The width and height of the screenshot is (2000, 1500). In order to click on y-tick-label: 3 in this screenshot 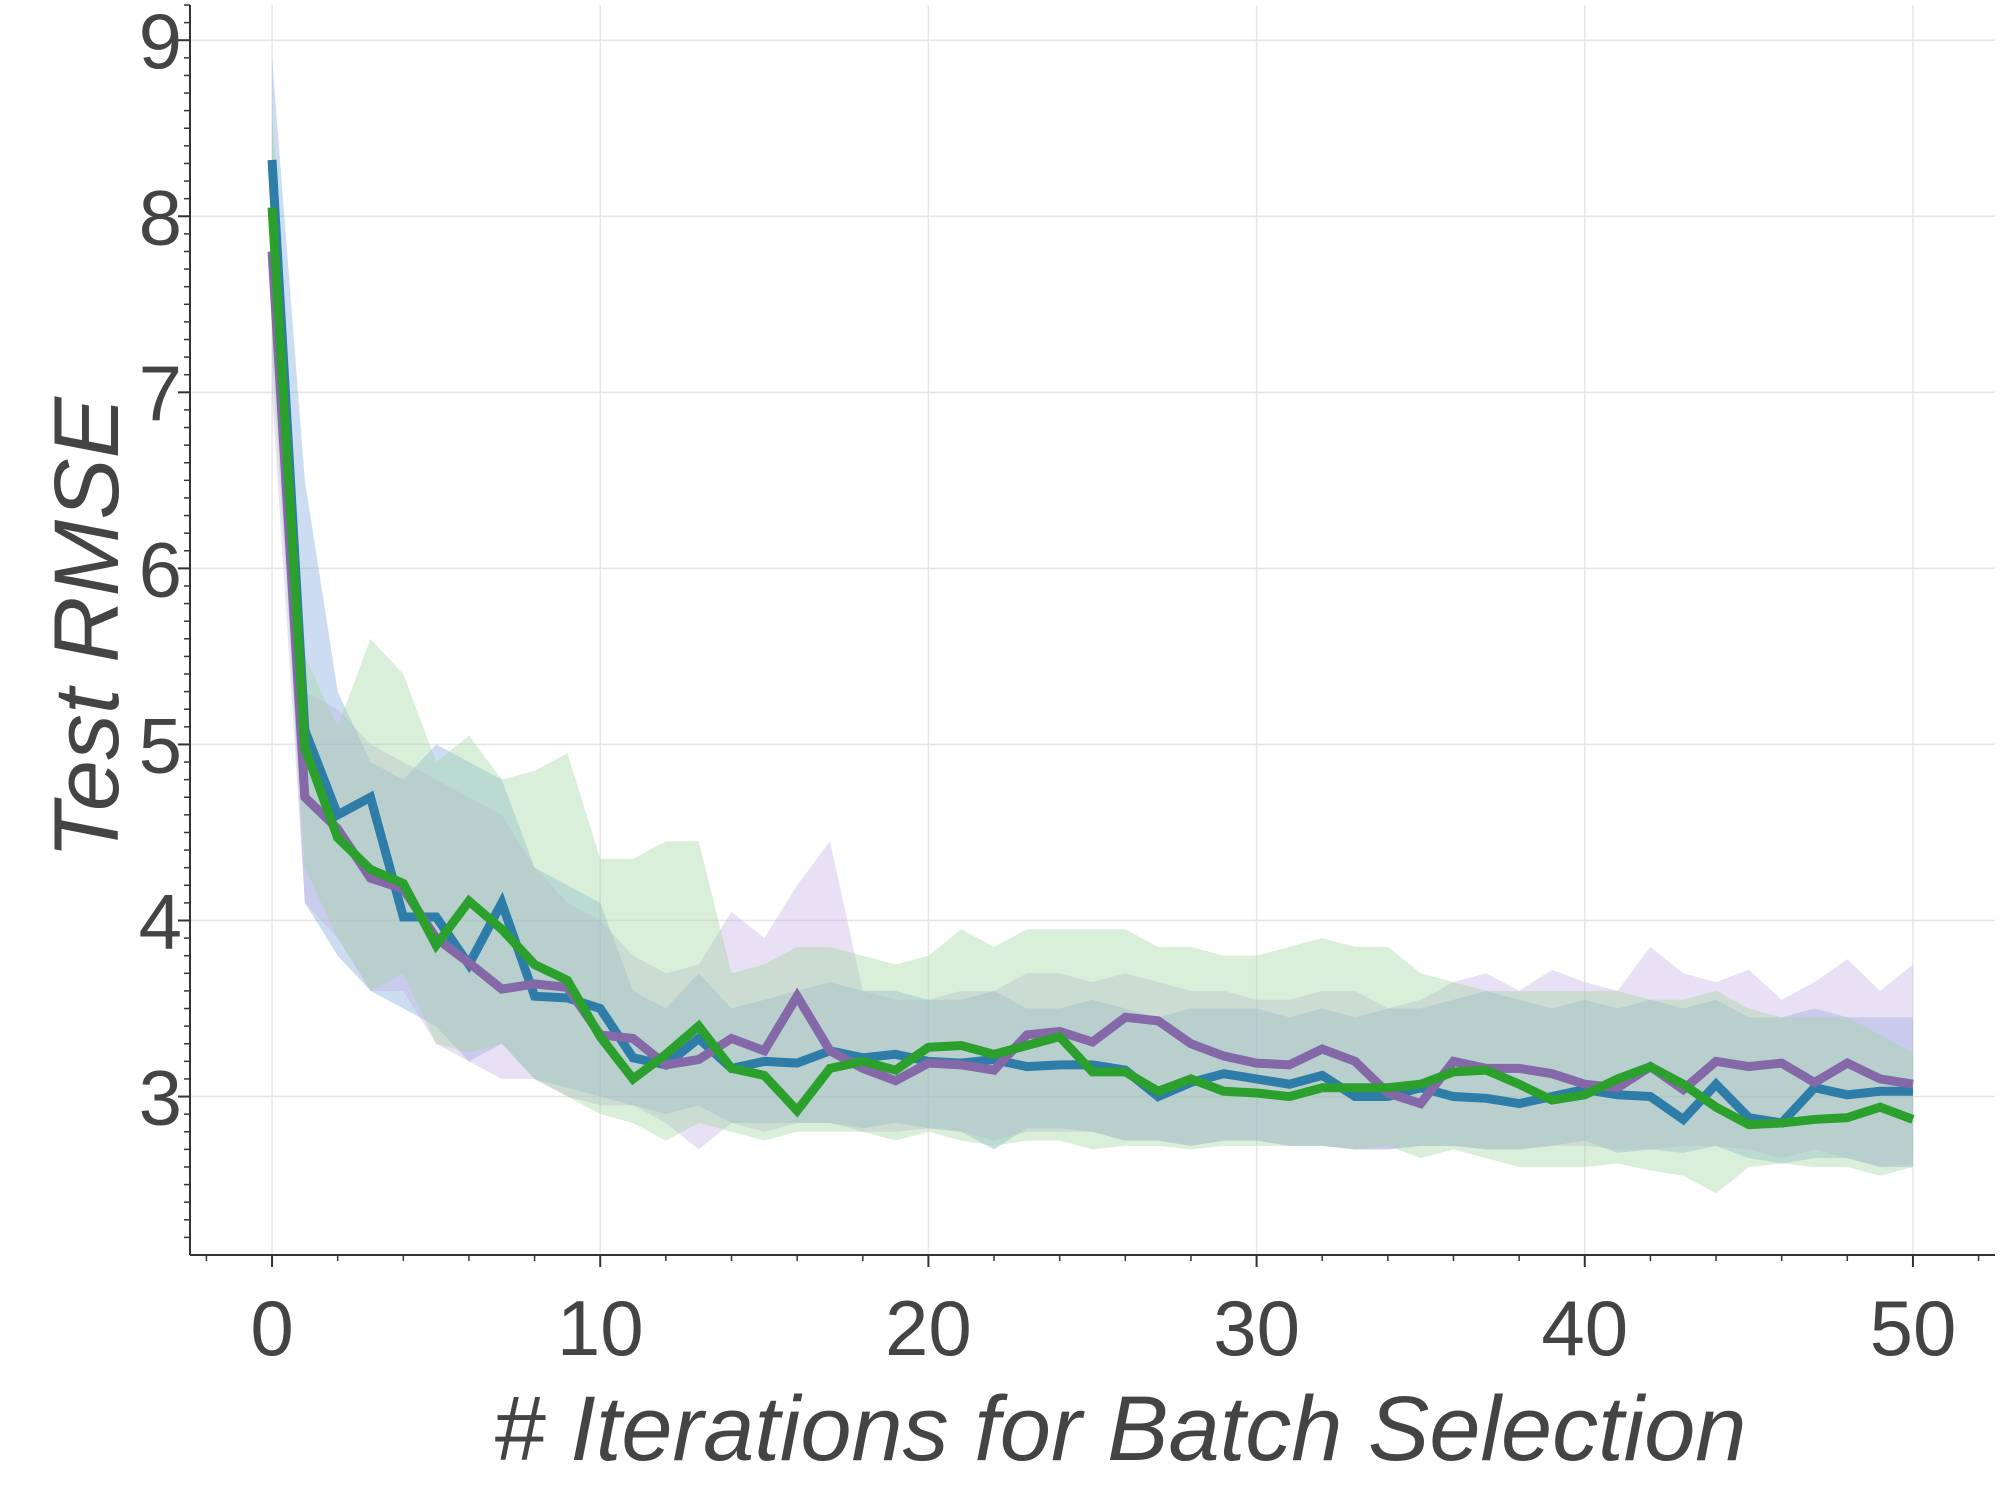, I will do `click(160, 1098)`.